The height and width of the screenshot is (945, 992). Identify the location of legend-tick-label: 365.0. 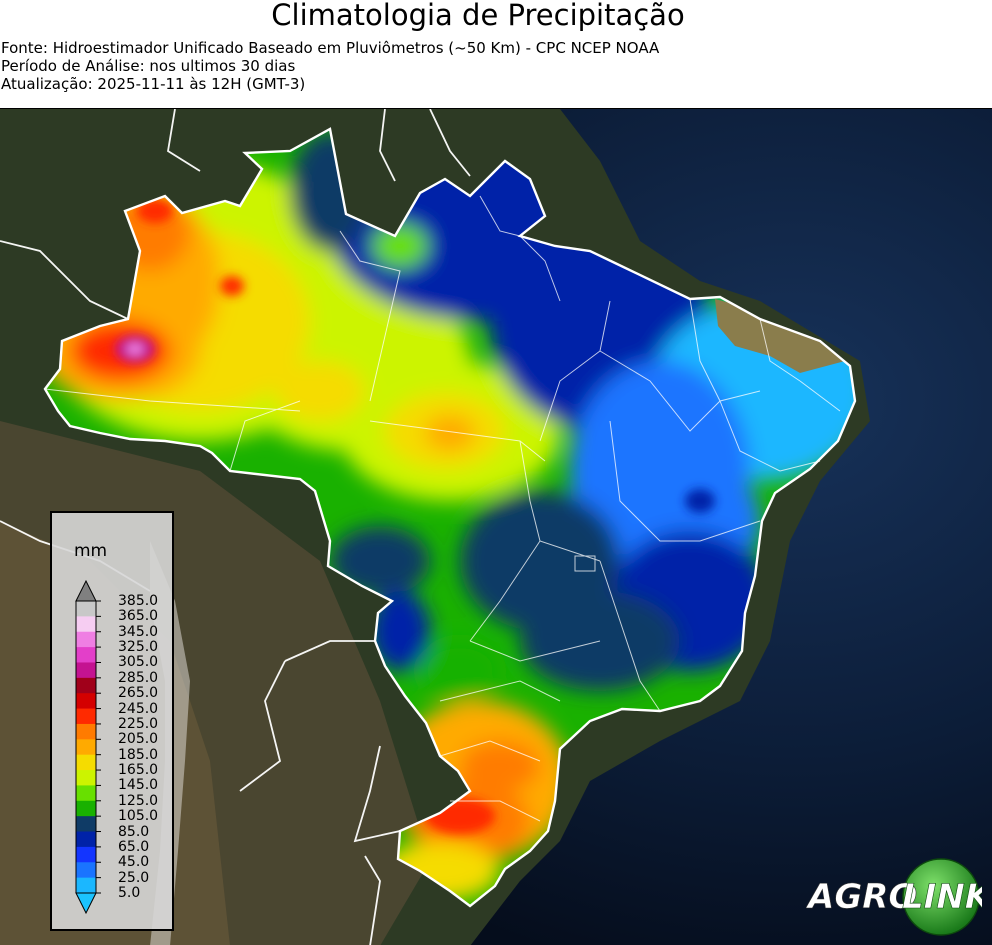
(138, 616).